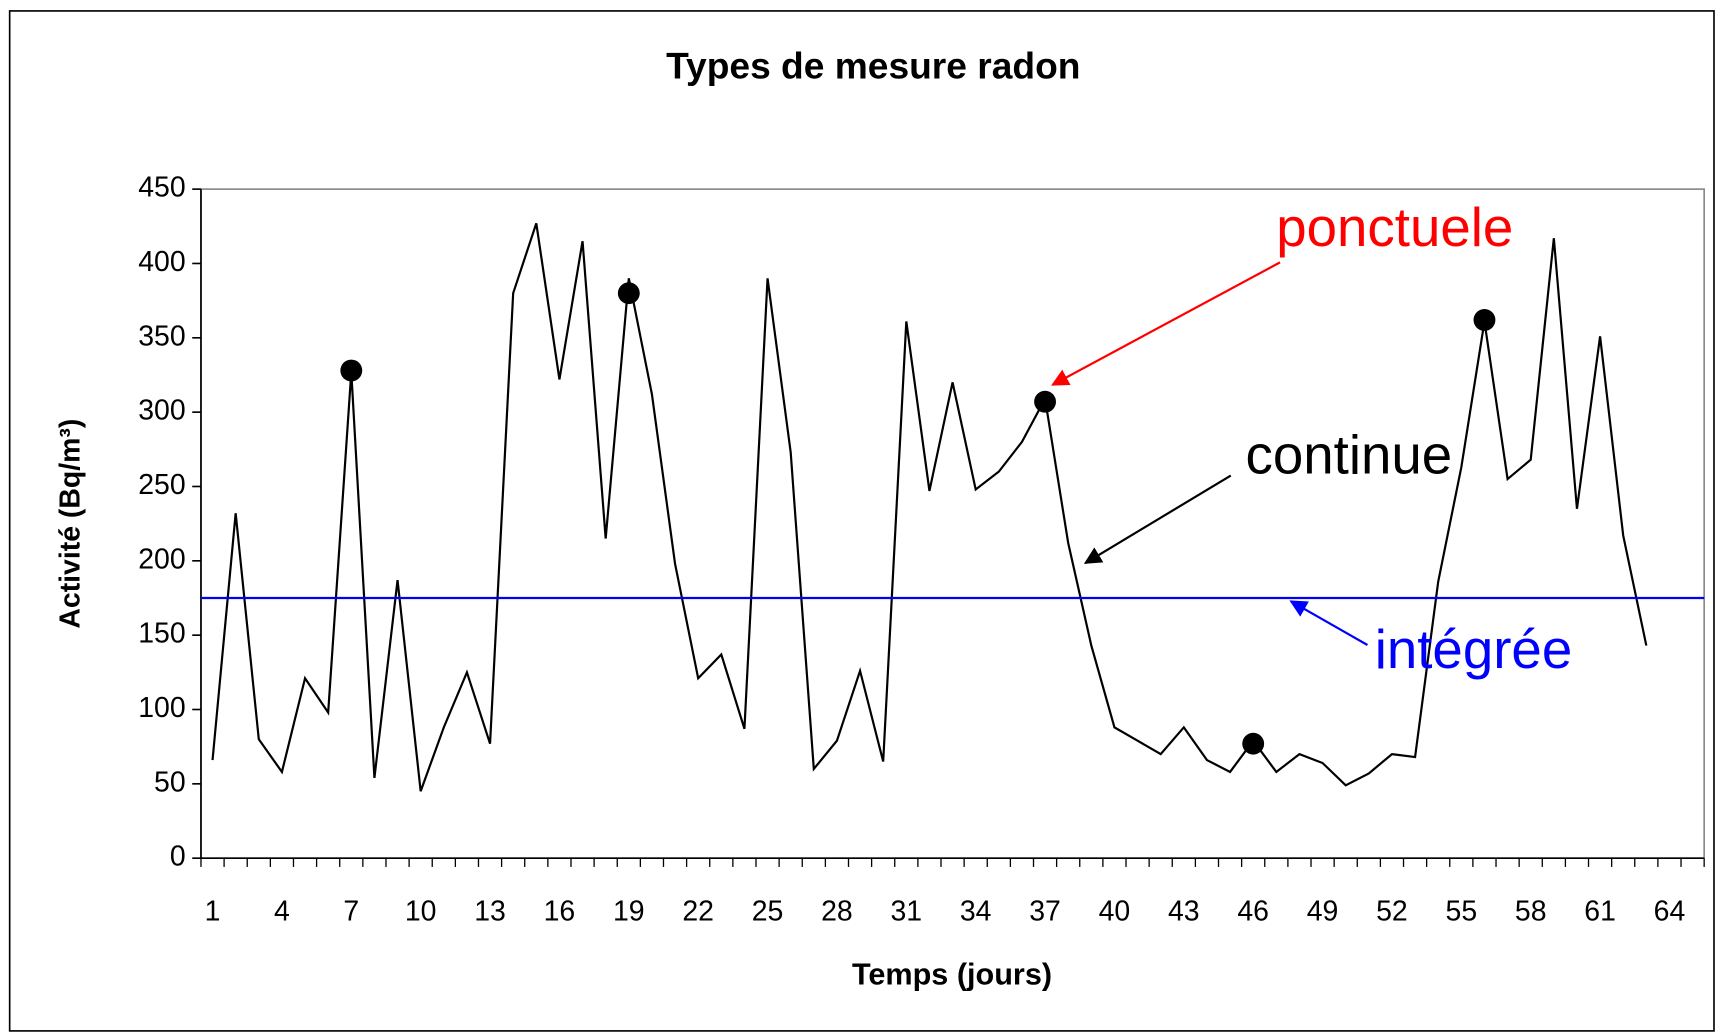 This screenshot has height=1032, width=1716. I want to click on x-tick-label: 1, so click(213, 911).